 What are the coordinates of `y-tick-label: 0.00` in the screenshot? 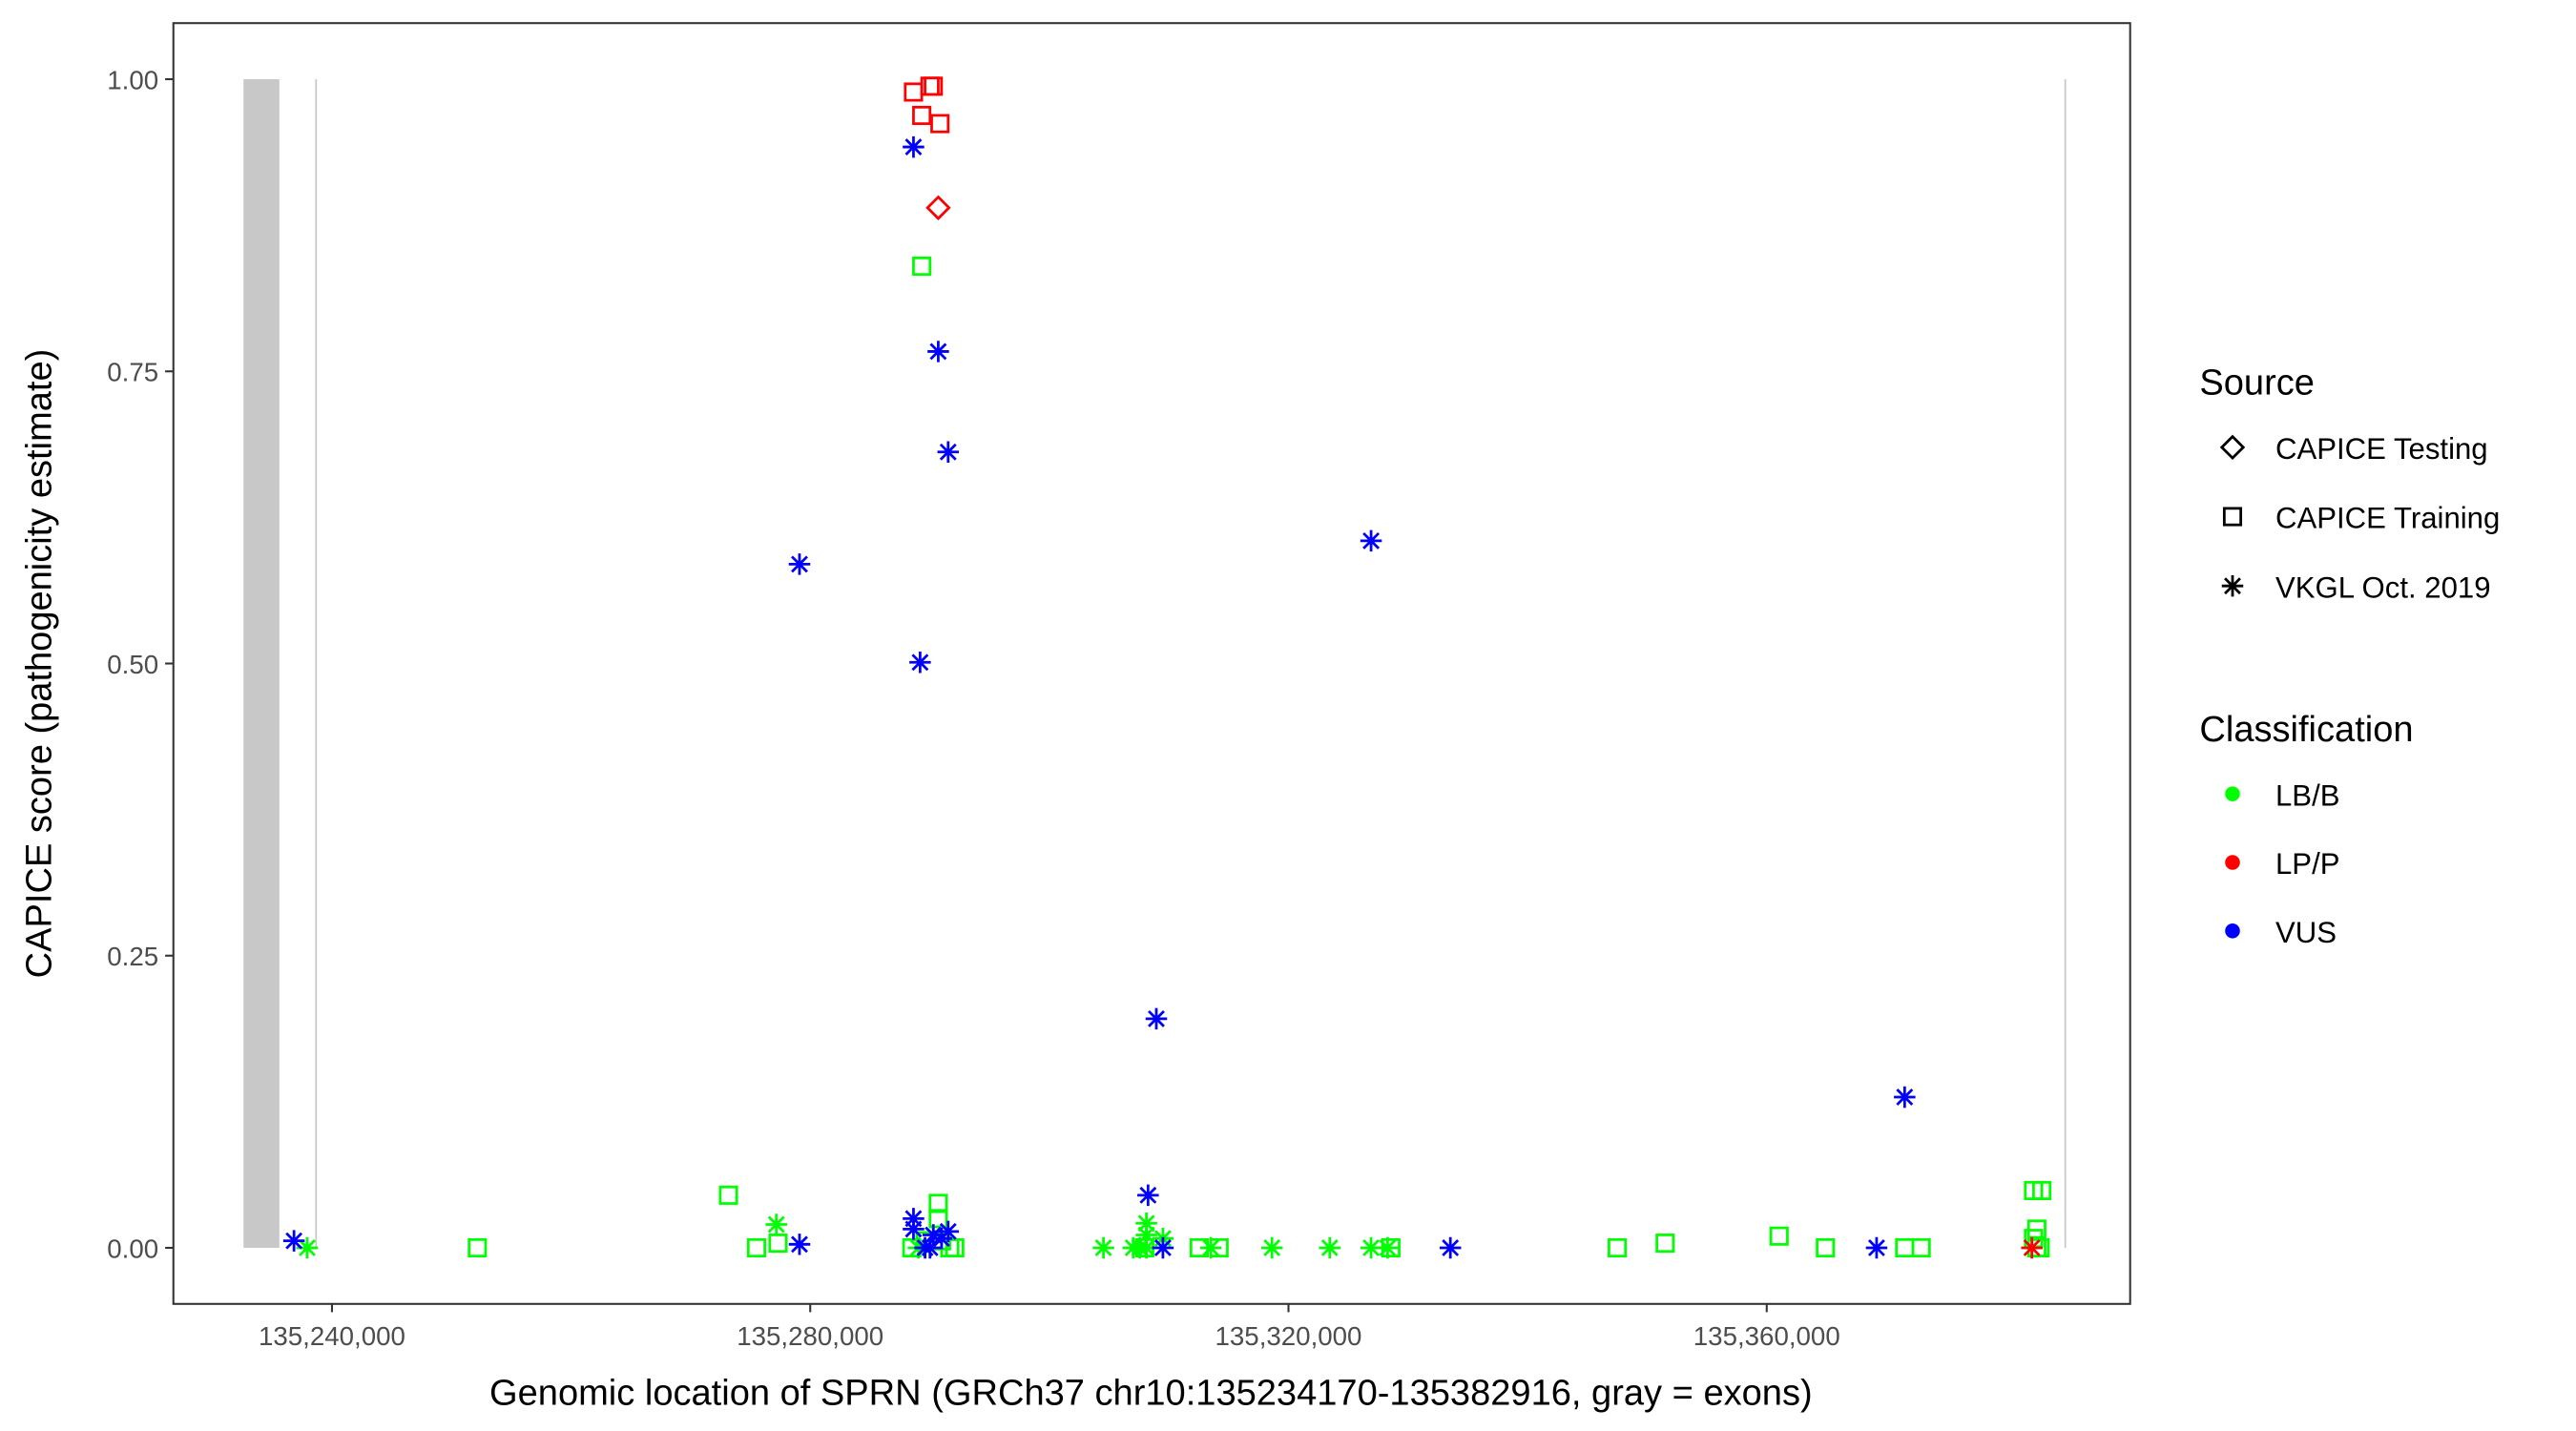 It's located at (132, 1249).